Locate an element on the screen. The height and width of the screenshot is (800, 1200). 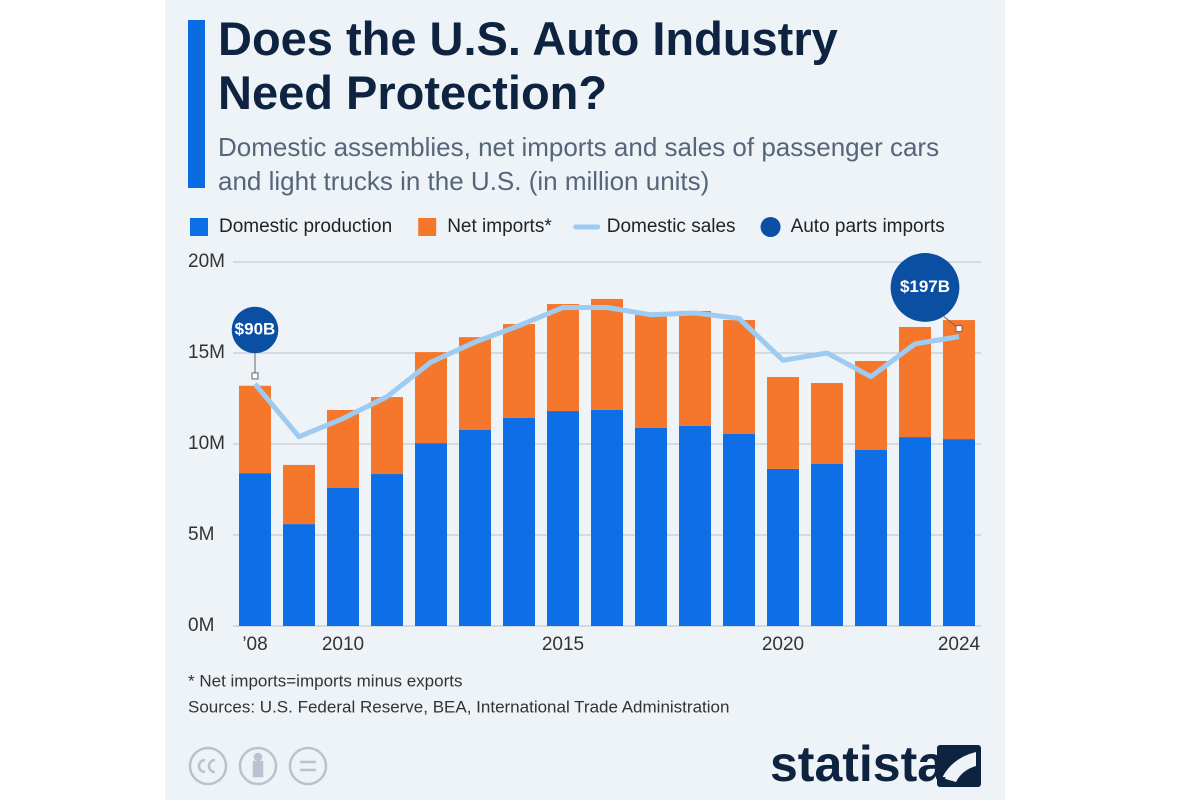
nd-icon is located at coordinates (308, 766).